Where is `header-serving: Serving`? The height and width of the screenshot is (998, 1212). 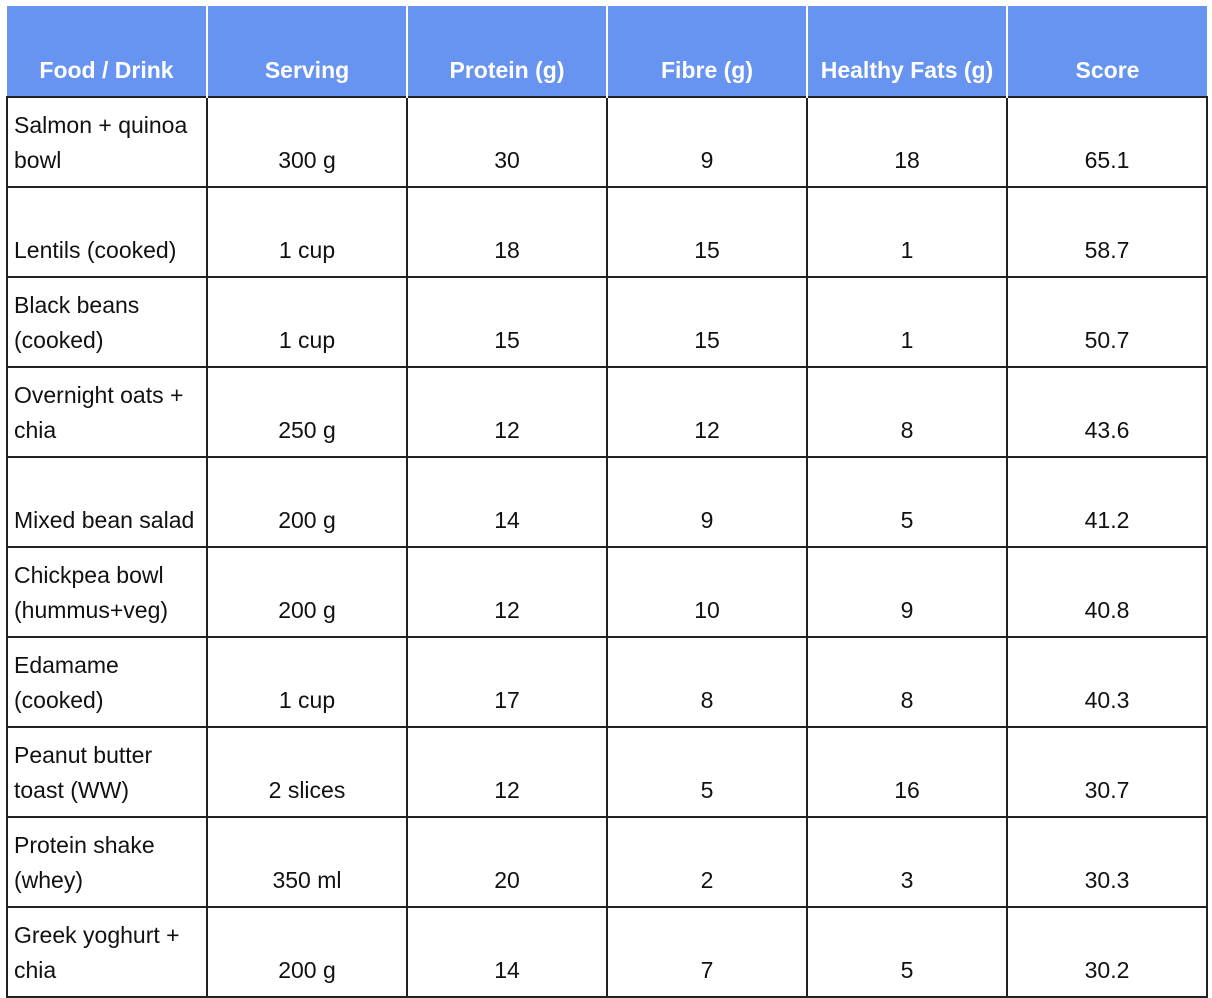
header-serving: Serving is located at coordinates (307, 51).